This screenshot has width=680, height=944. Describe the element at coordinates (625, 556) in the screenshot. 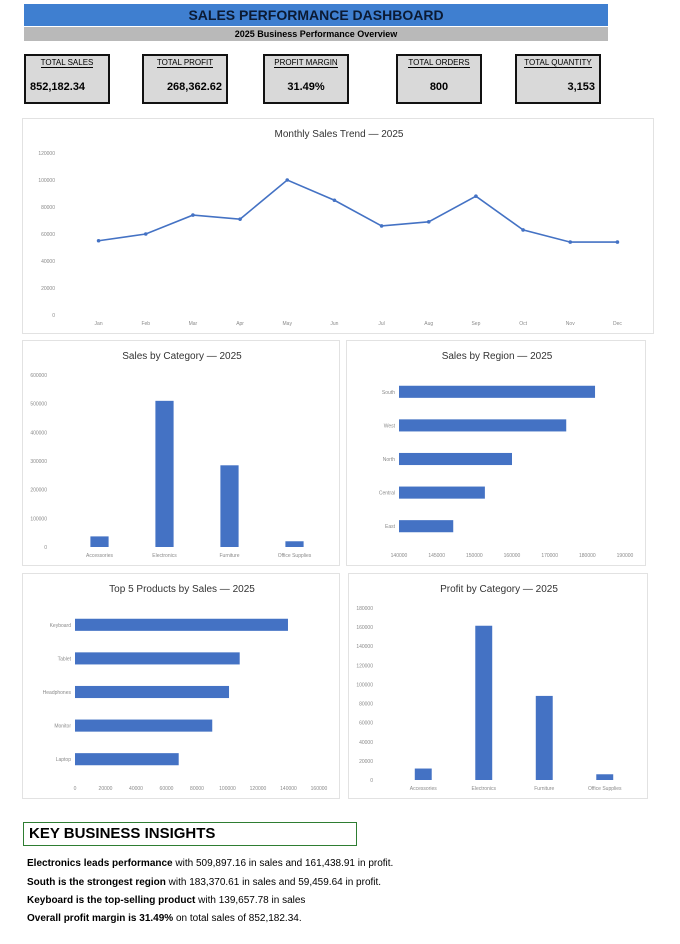

I see `x-tick-label: 190000` at that location.